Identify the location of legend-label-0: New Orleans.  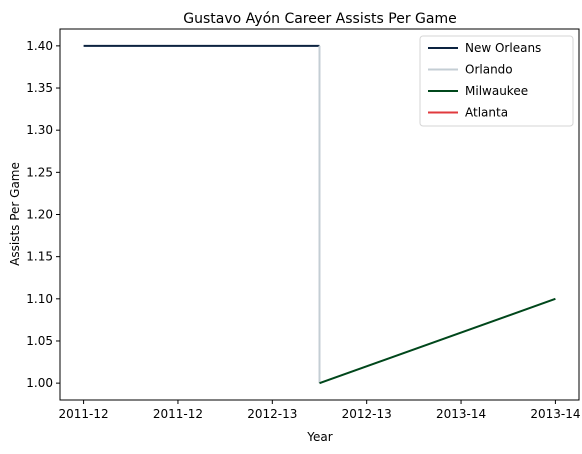
(503, 48).